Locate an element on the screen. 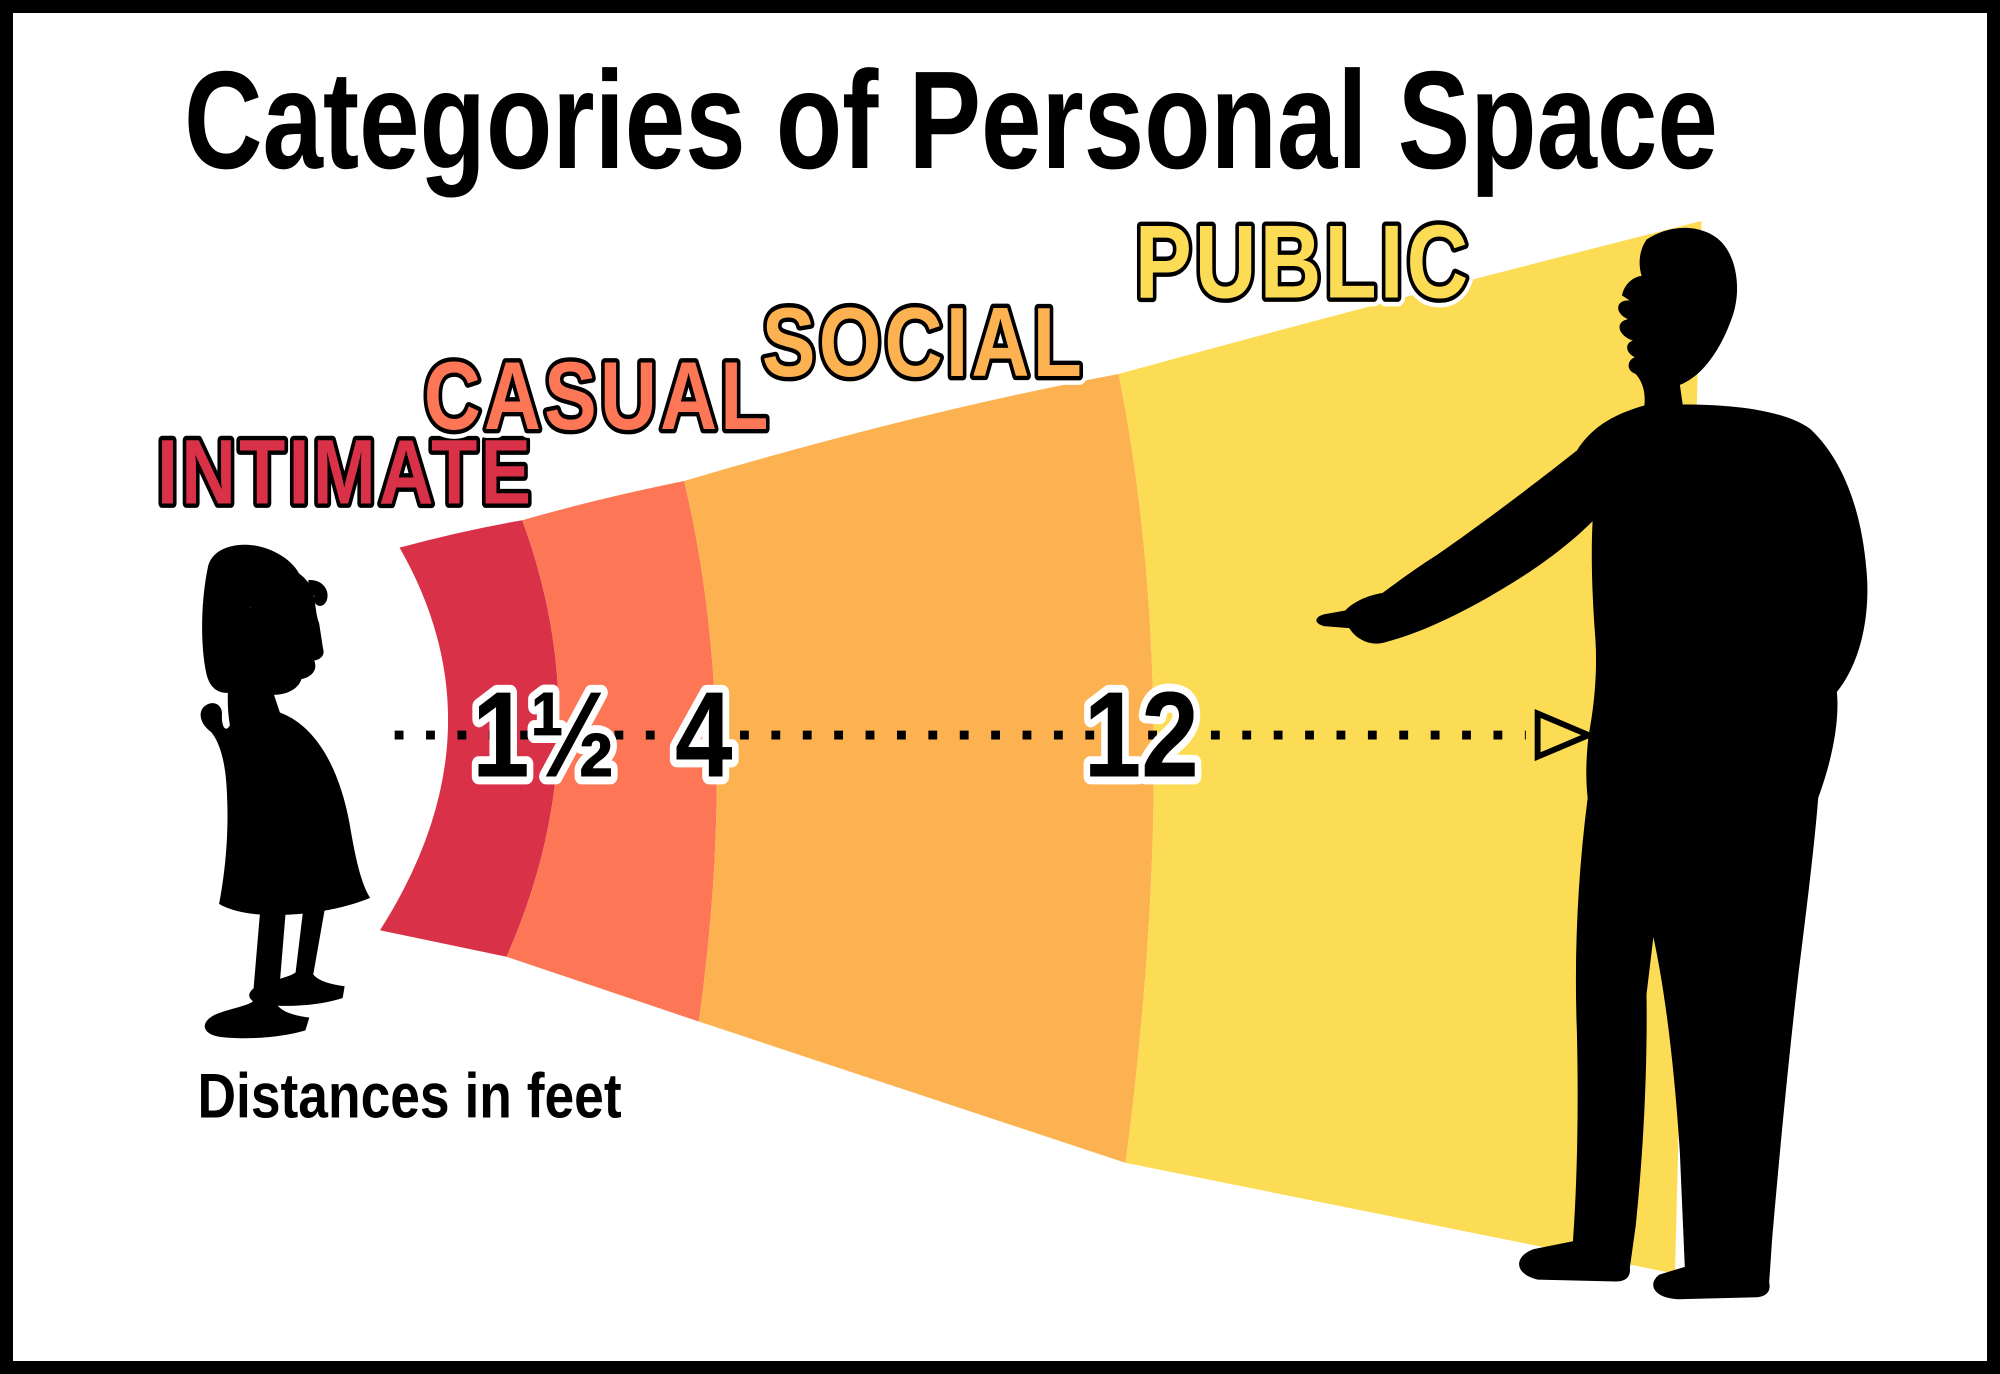 The height and width of the screenshot is (1374, 2000). zone-label-halo: SOCIAL is located at coordinates (923, 343).